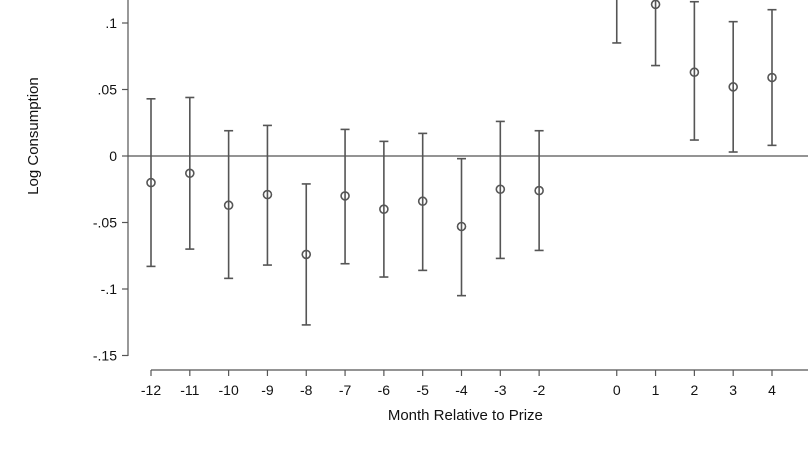 Image resolution: width=808 pixels, height=455 pixels. What do you see at coordinates (109, 289) in the screenshot?
I see `y-tick-label: -.1` at bounding box center [109, 289].